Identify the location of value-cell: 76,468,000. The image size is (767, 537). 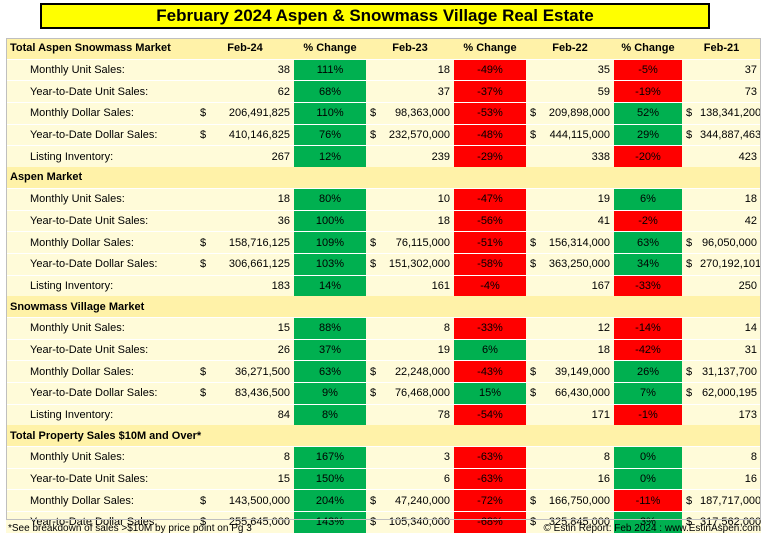
(417, 393).